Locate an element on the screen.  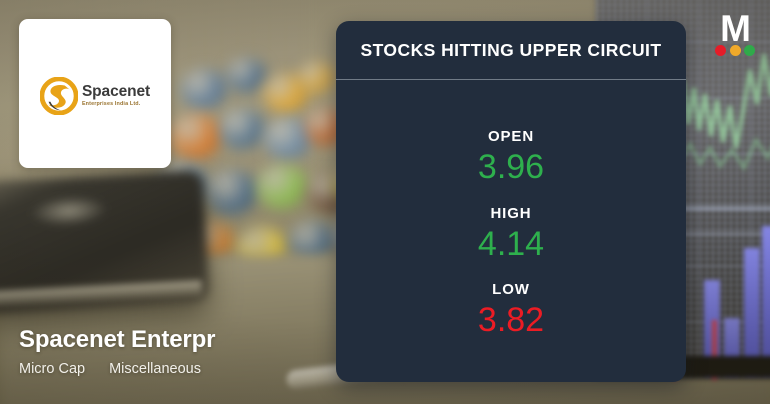
stat-label: LOW is located at coordinates (511, 290).